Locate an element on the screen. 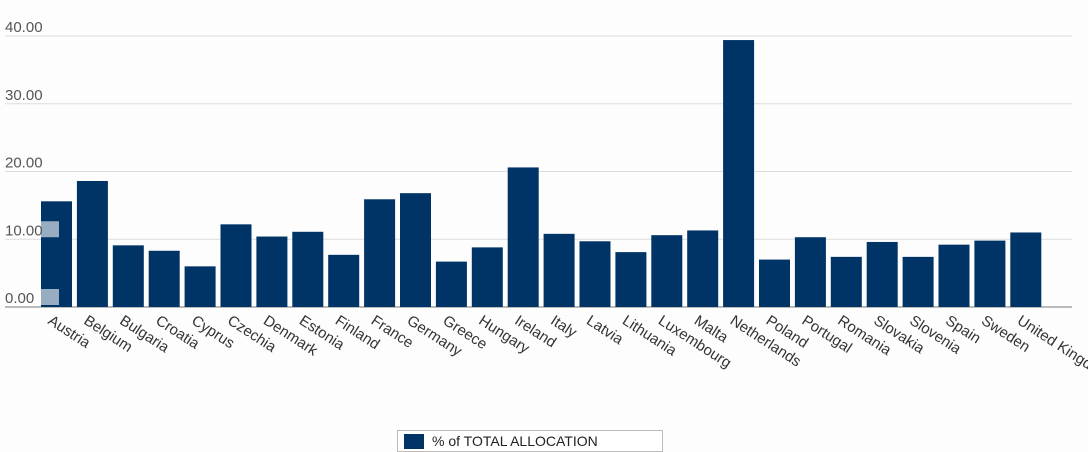 This screenshot has width=1088, height=452. y-tick-label: 40.00 is located at coordinates (24, 27).